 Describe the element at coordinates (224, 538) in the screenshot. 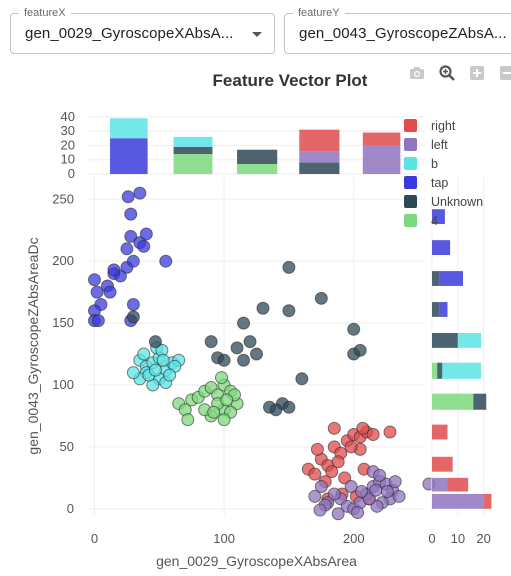

I see `x-tick-label: 100` at that location.